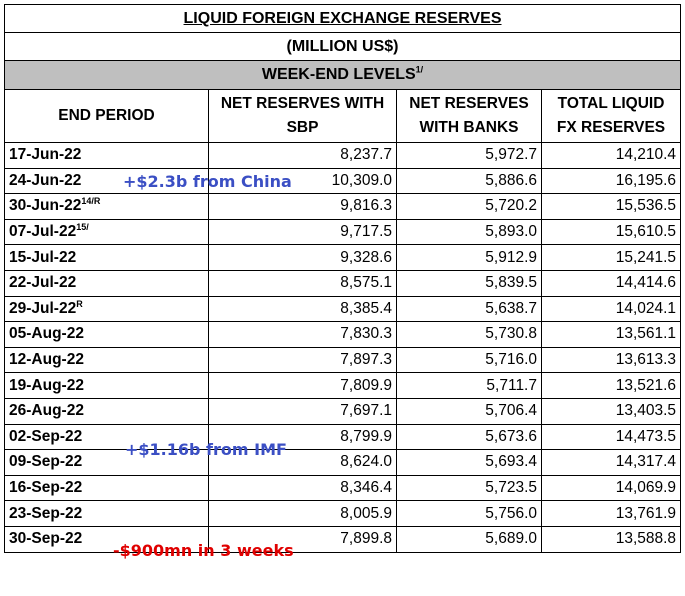 Image resolution: width=685 pixels, height=596 pixels. Describe the element at coordinates (343, 488) in the screenshot. I see `table-row: 16-Sep-22 8,346.4 5,723.5 14,069.9` at that location.